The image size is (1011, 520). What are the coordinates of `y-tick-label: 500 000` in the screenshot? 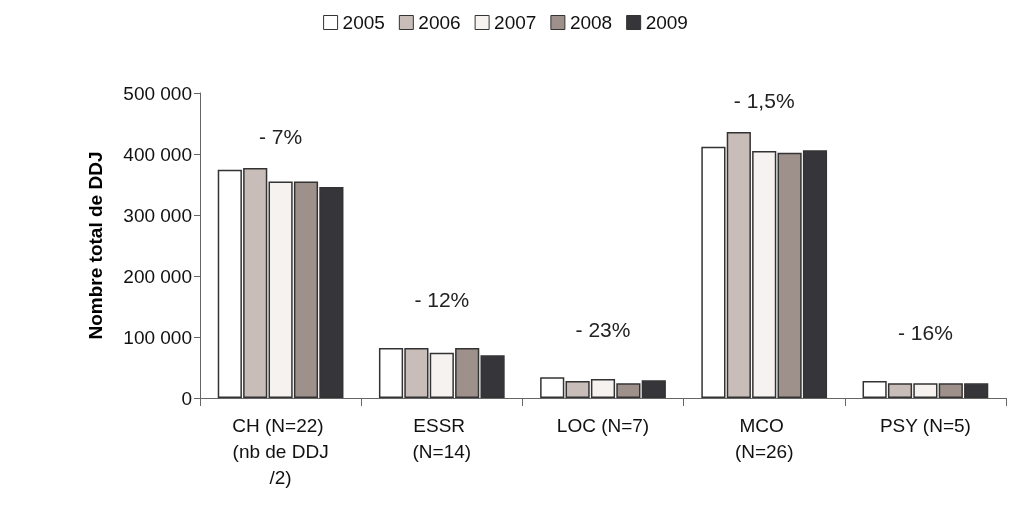 It's located at (157, 93).